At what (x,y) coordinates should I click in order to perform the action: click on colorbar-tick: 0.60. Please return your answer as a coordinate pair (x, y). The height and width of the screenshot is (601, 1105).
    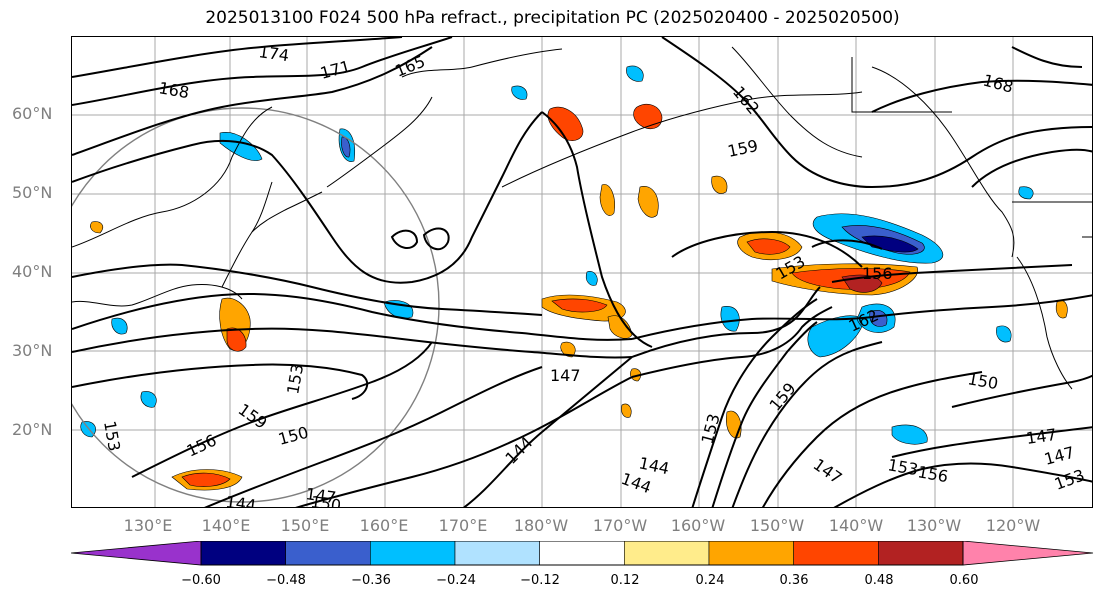
    Looking at the image, I should click on (964, 580).